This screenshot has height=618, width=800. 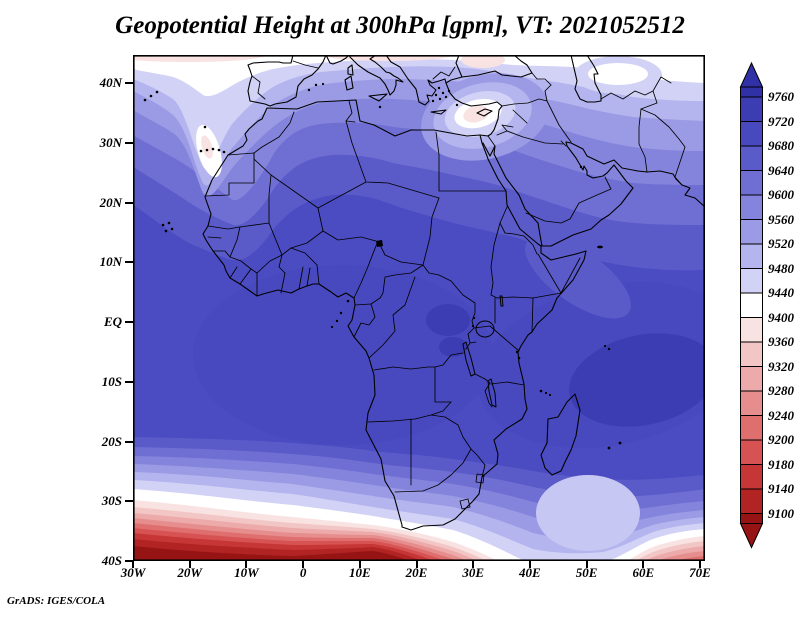 What do you see at coordinates (111, 501) in the screenshot?
I see `lat-tick-label: 30S` at bounding box center [111, 501].